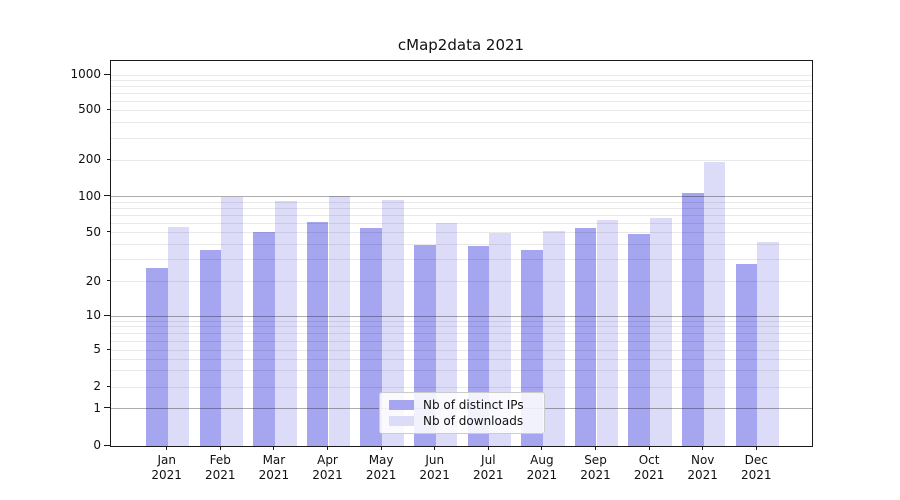 This screenshot has height=500, width=900. I want to click on bar-downloads-oct, so click(661, 332).